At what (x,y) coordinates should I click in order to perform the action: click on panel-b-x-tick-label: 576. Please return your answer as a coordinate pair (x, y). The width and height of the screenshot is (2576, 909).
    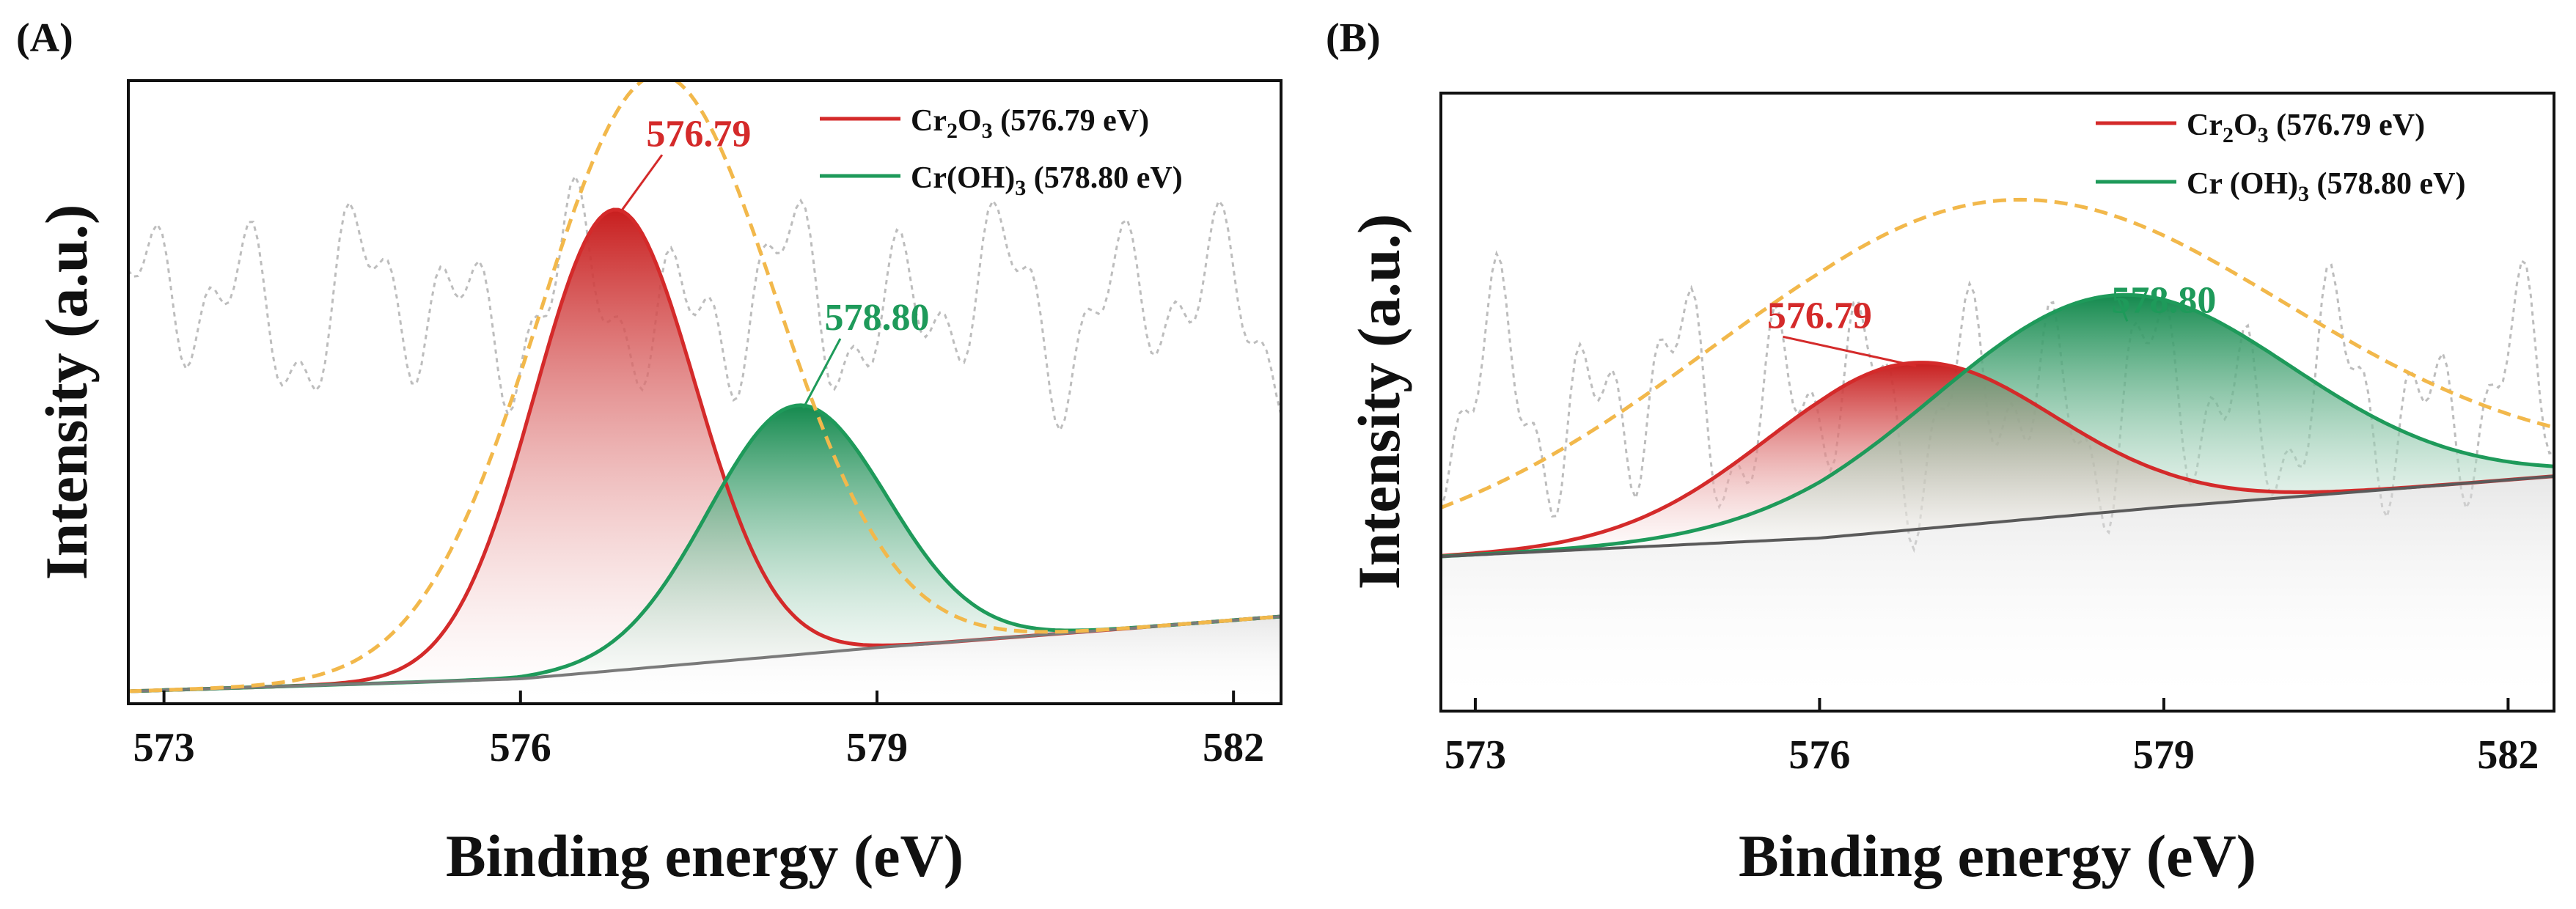
    Looking at the image, I should click on (1819, 755).